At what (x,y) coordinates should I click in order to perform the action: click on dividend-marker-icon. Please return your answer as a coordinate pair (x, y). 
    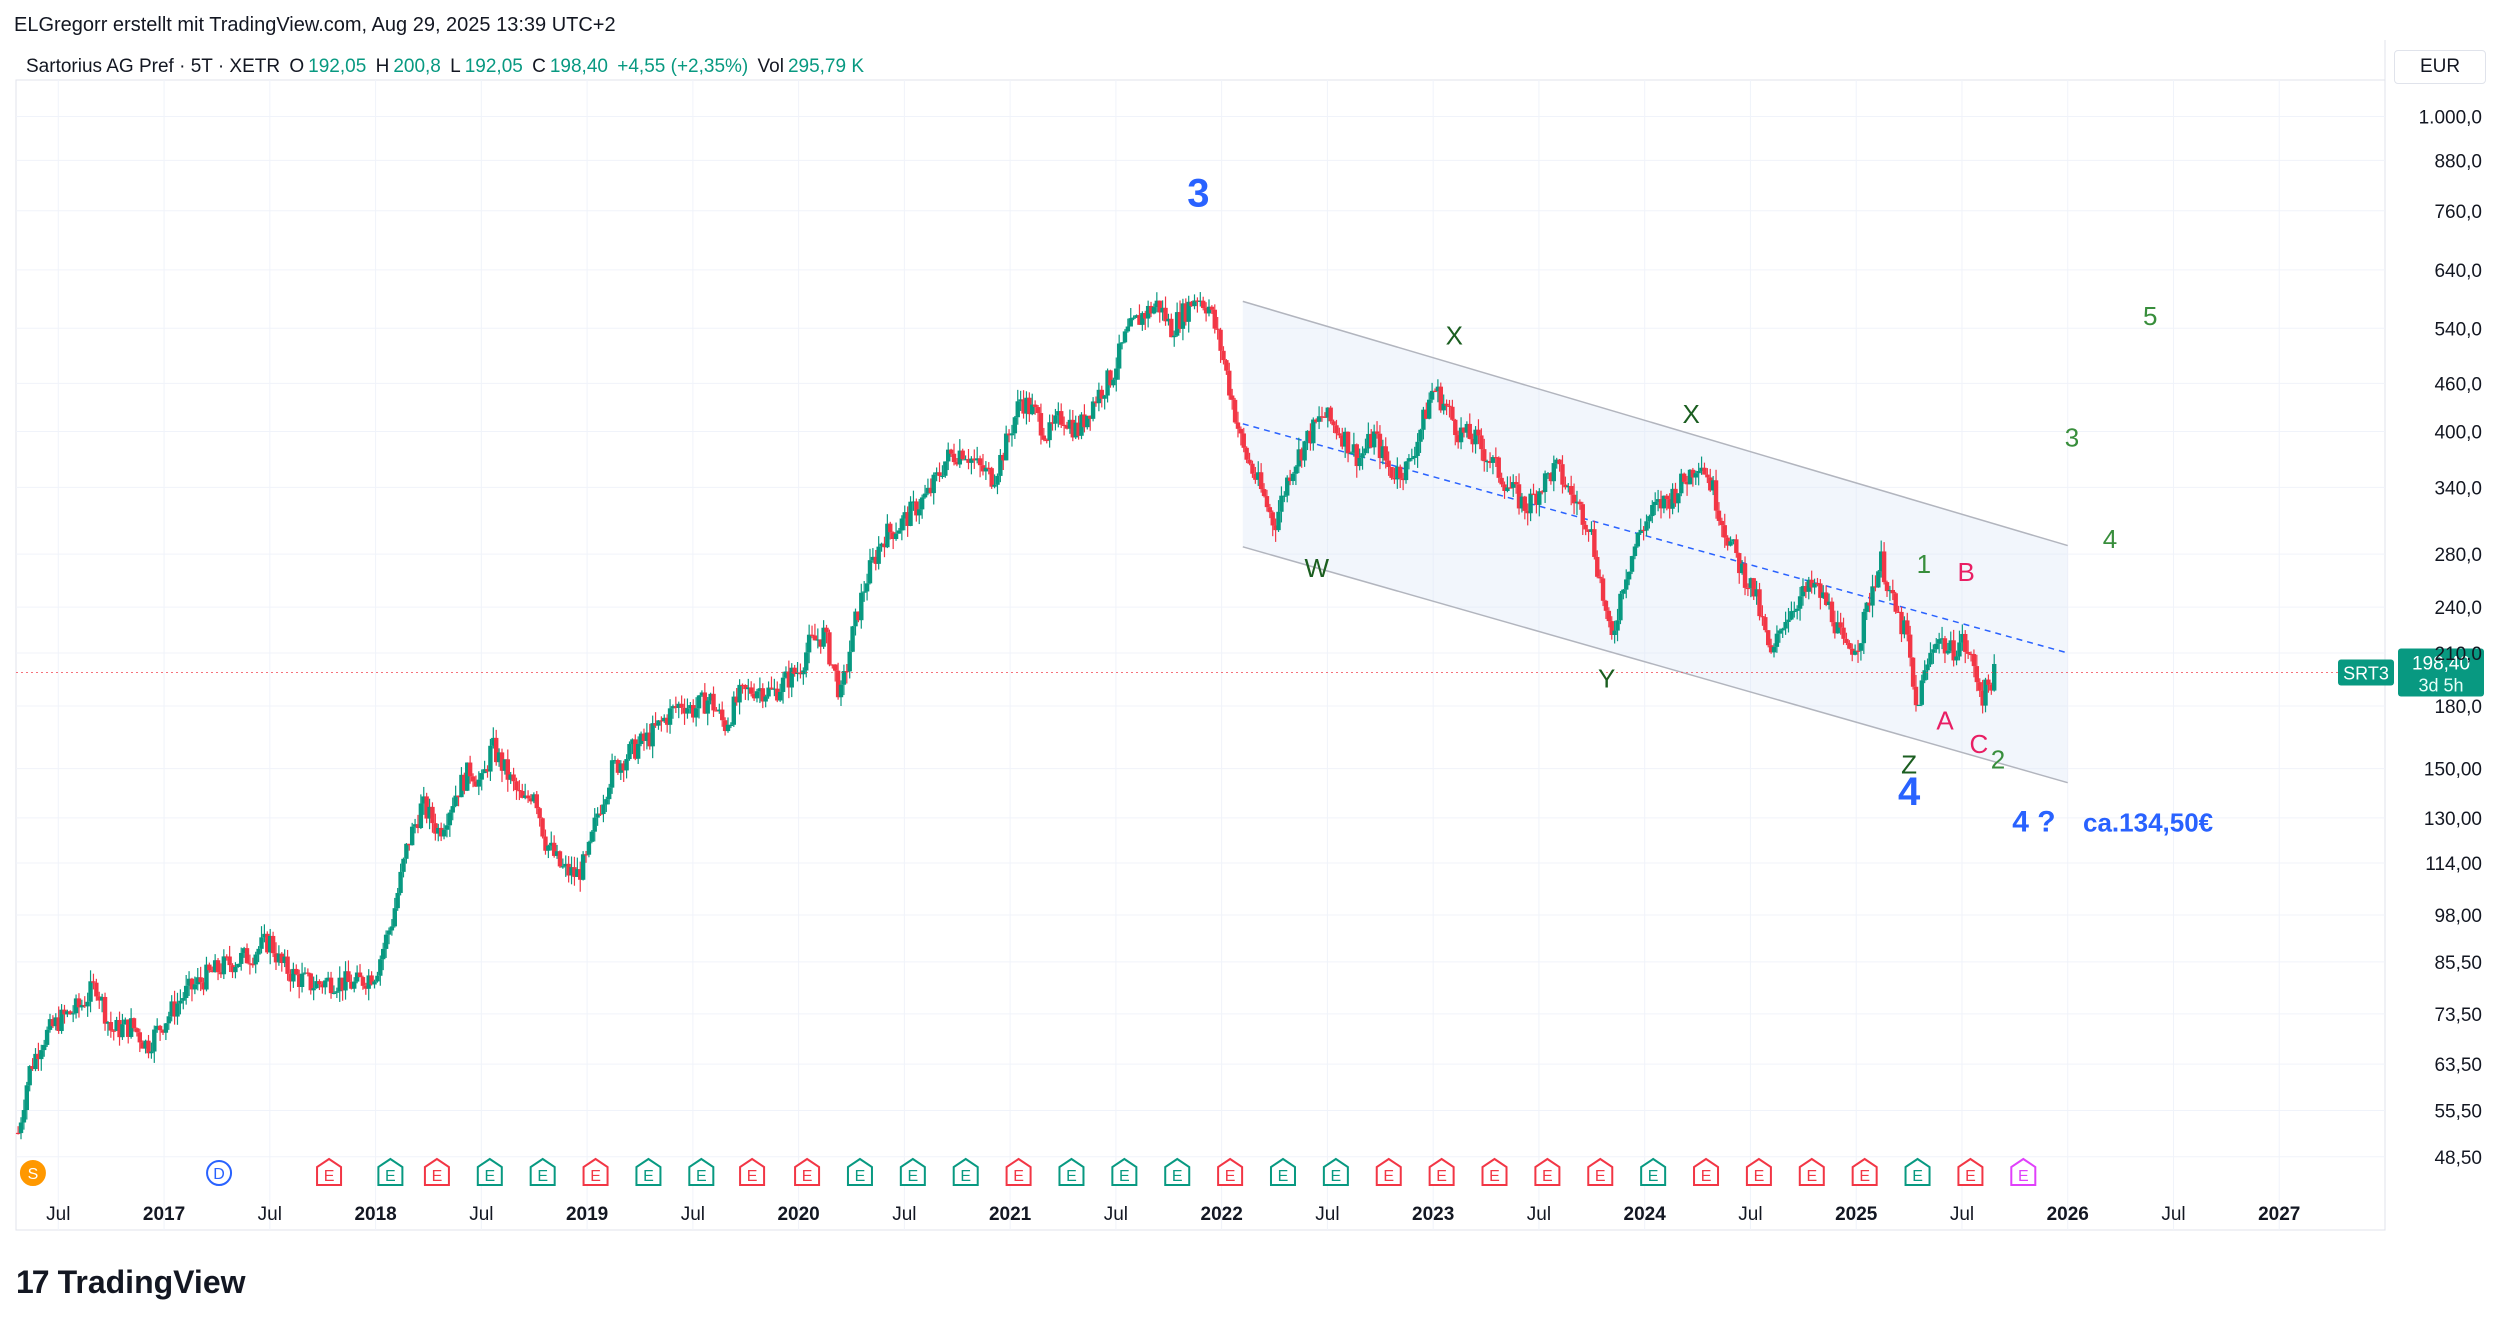
    Looking at the image, I should click on (219, 1173).